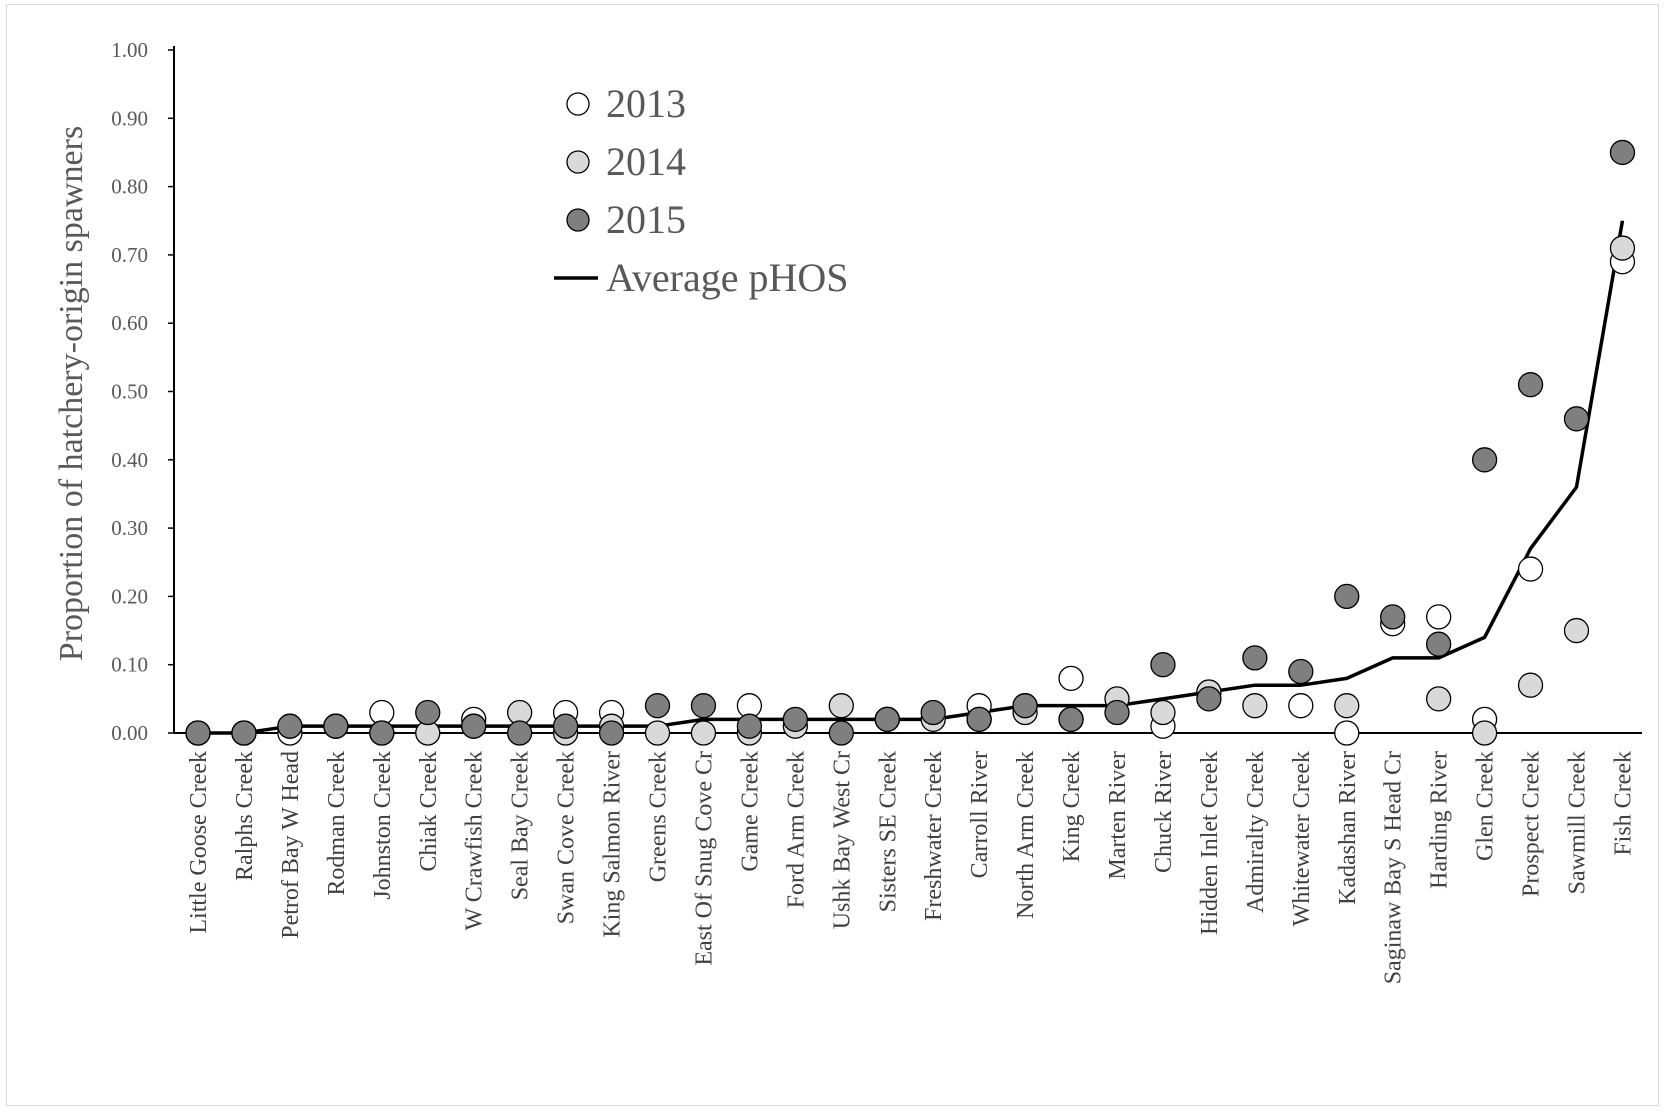  Describe the element at coordinates (129, 392) in the screenshot. I see `y-tick-label: 0.50` at that location.